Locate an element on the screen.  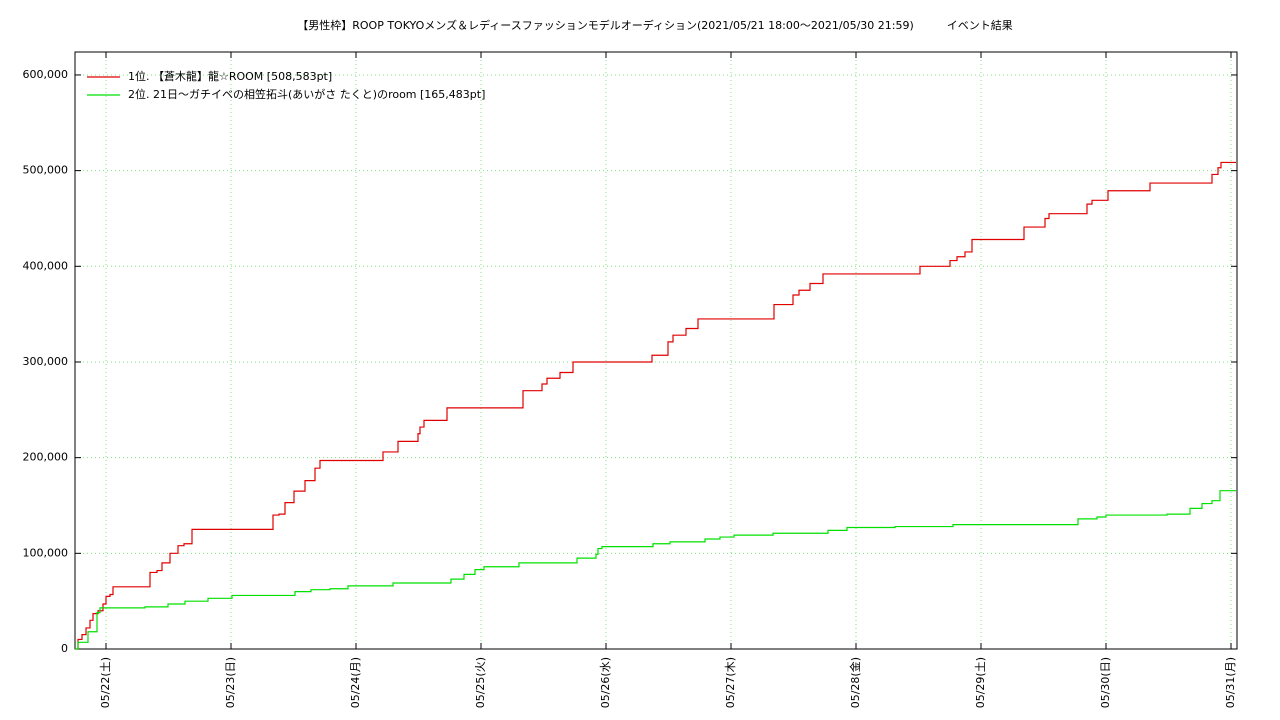
x-tick-label: 05/25(火) is located at coordinates (480, 682).